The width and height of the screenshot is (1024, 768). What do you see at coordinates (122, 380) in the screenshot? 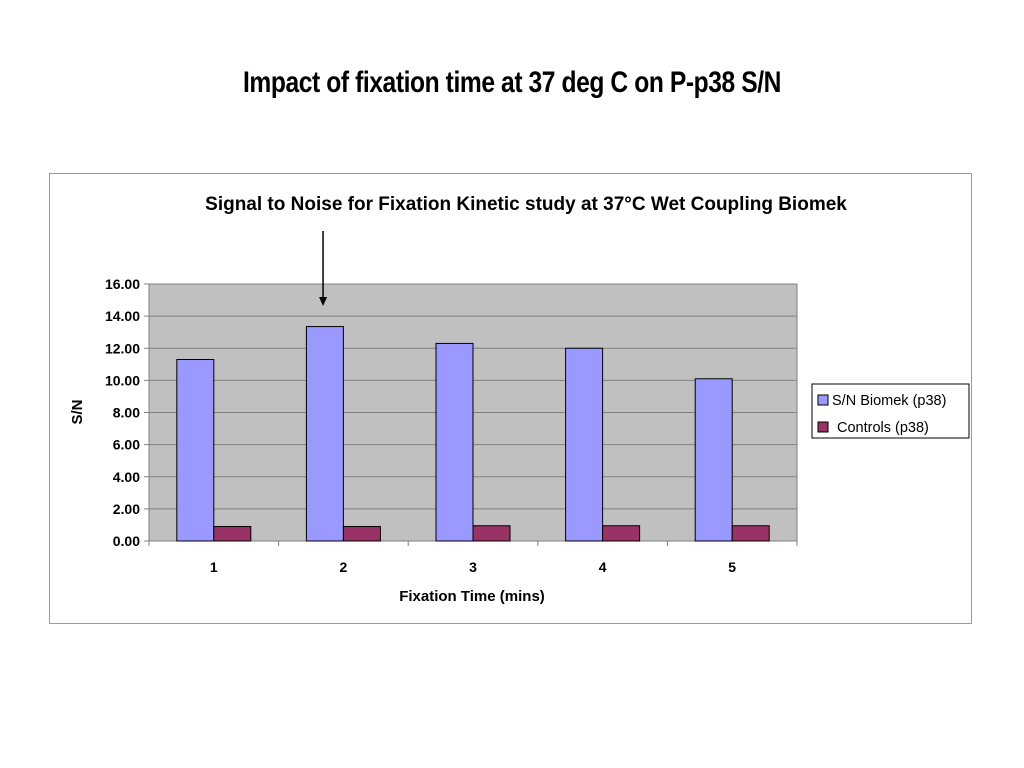
I see `y-tick-label: 10.00` at bounding box center [122, 380].